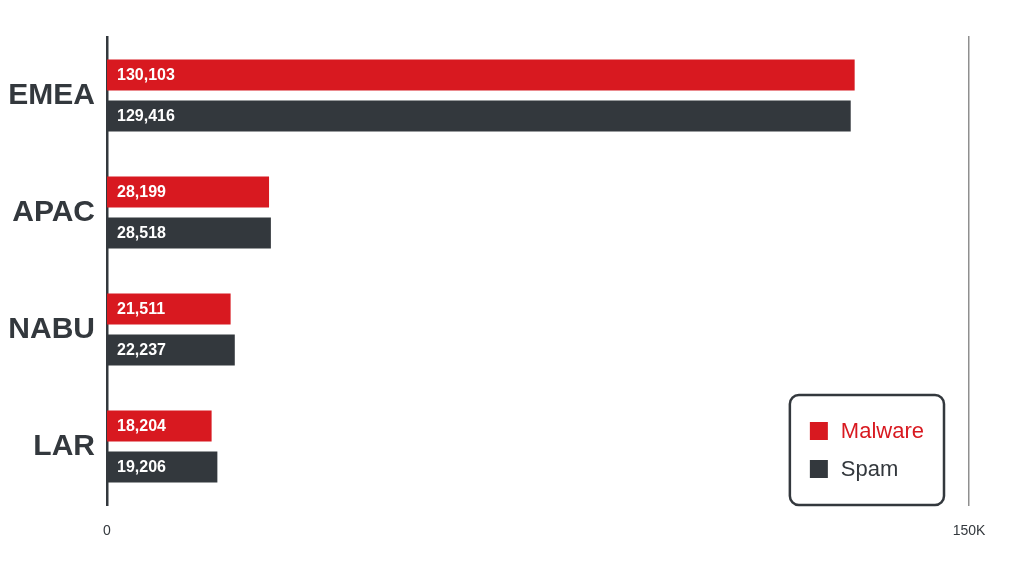  What do you see at coordinates (53, 210) in the screenshot?
I see `y-tick-label: APAC` at bounding box center [53, 210].